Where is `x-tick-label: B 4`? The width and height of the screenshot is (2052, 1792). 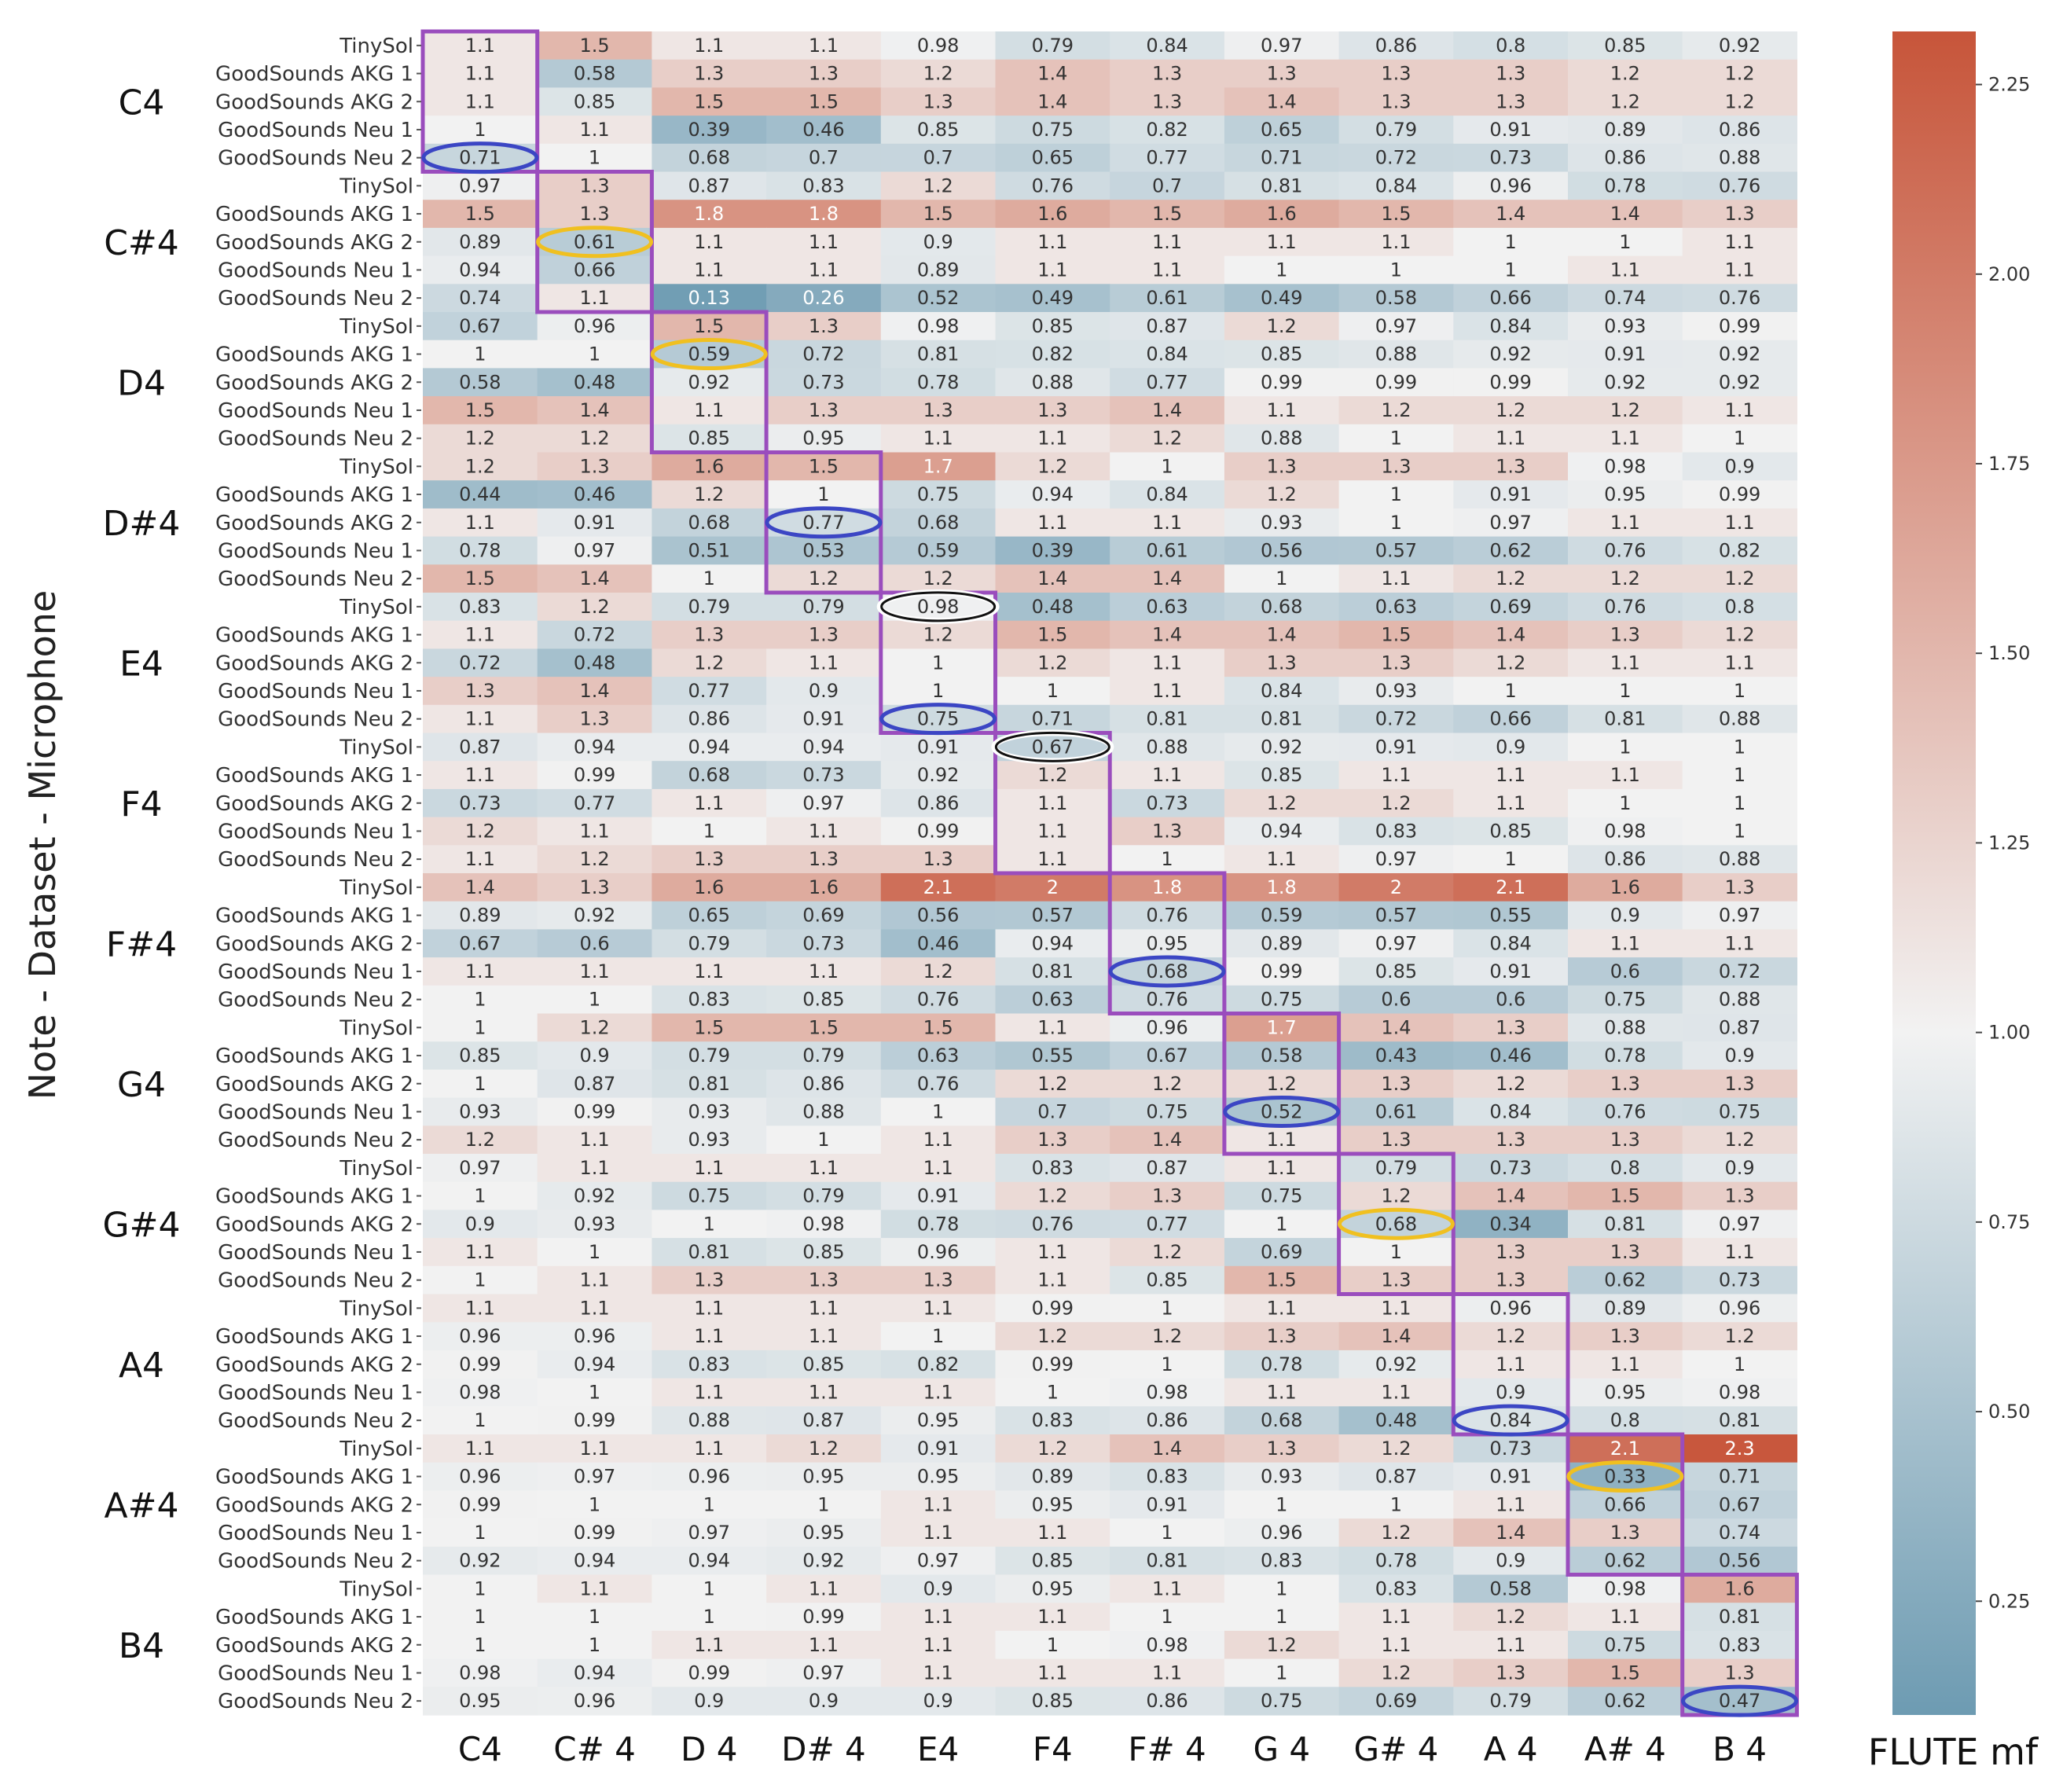 x-tick-label: B 4 is located at coordinates (1739, 1749).